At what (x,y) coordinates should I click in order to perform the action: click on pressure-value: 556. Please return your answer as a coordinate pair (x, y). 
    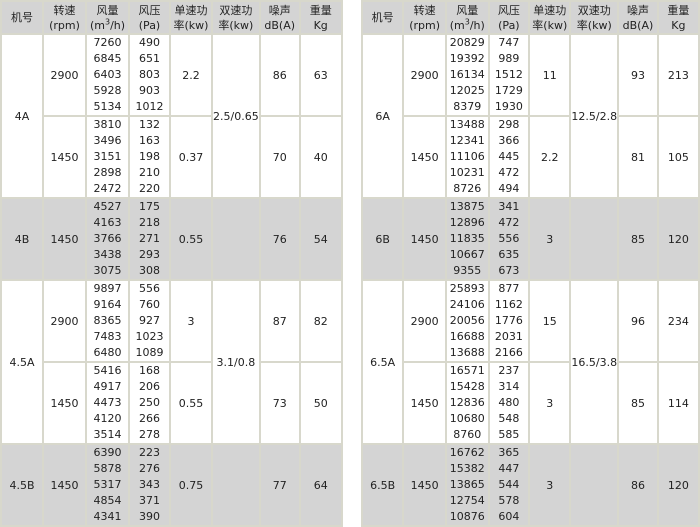
    Looking at the image, I should click on (509, 238).